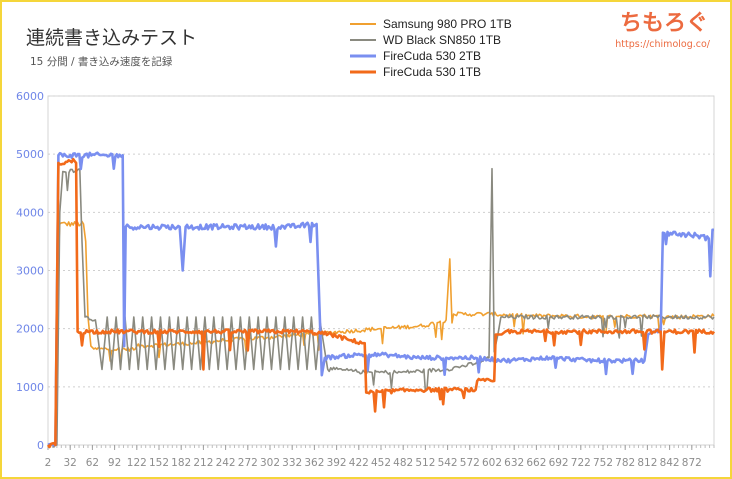  What do you see at coordinates (70, 463) in the screenshot?
I see `x-tick-label: 32` at bounding box center [70, 463].